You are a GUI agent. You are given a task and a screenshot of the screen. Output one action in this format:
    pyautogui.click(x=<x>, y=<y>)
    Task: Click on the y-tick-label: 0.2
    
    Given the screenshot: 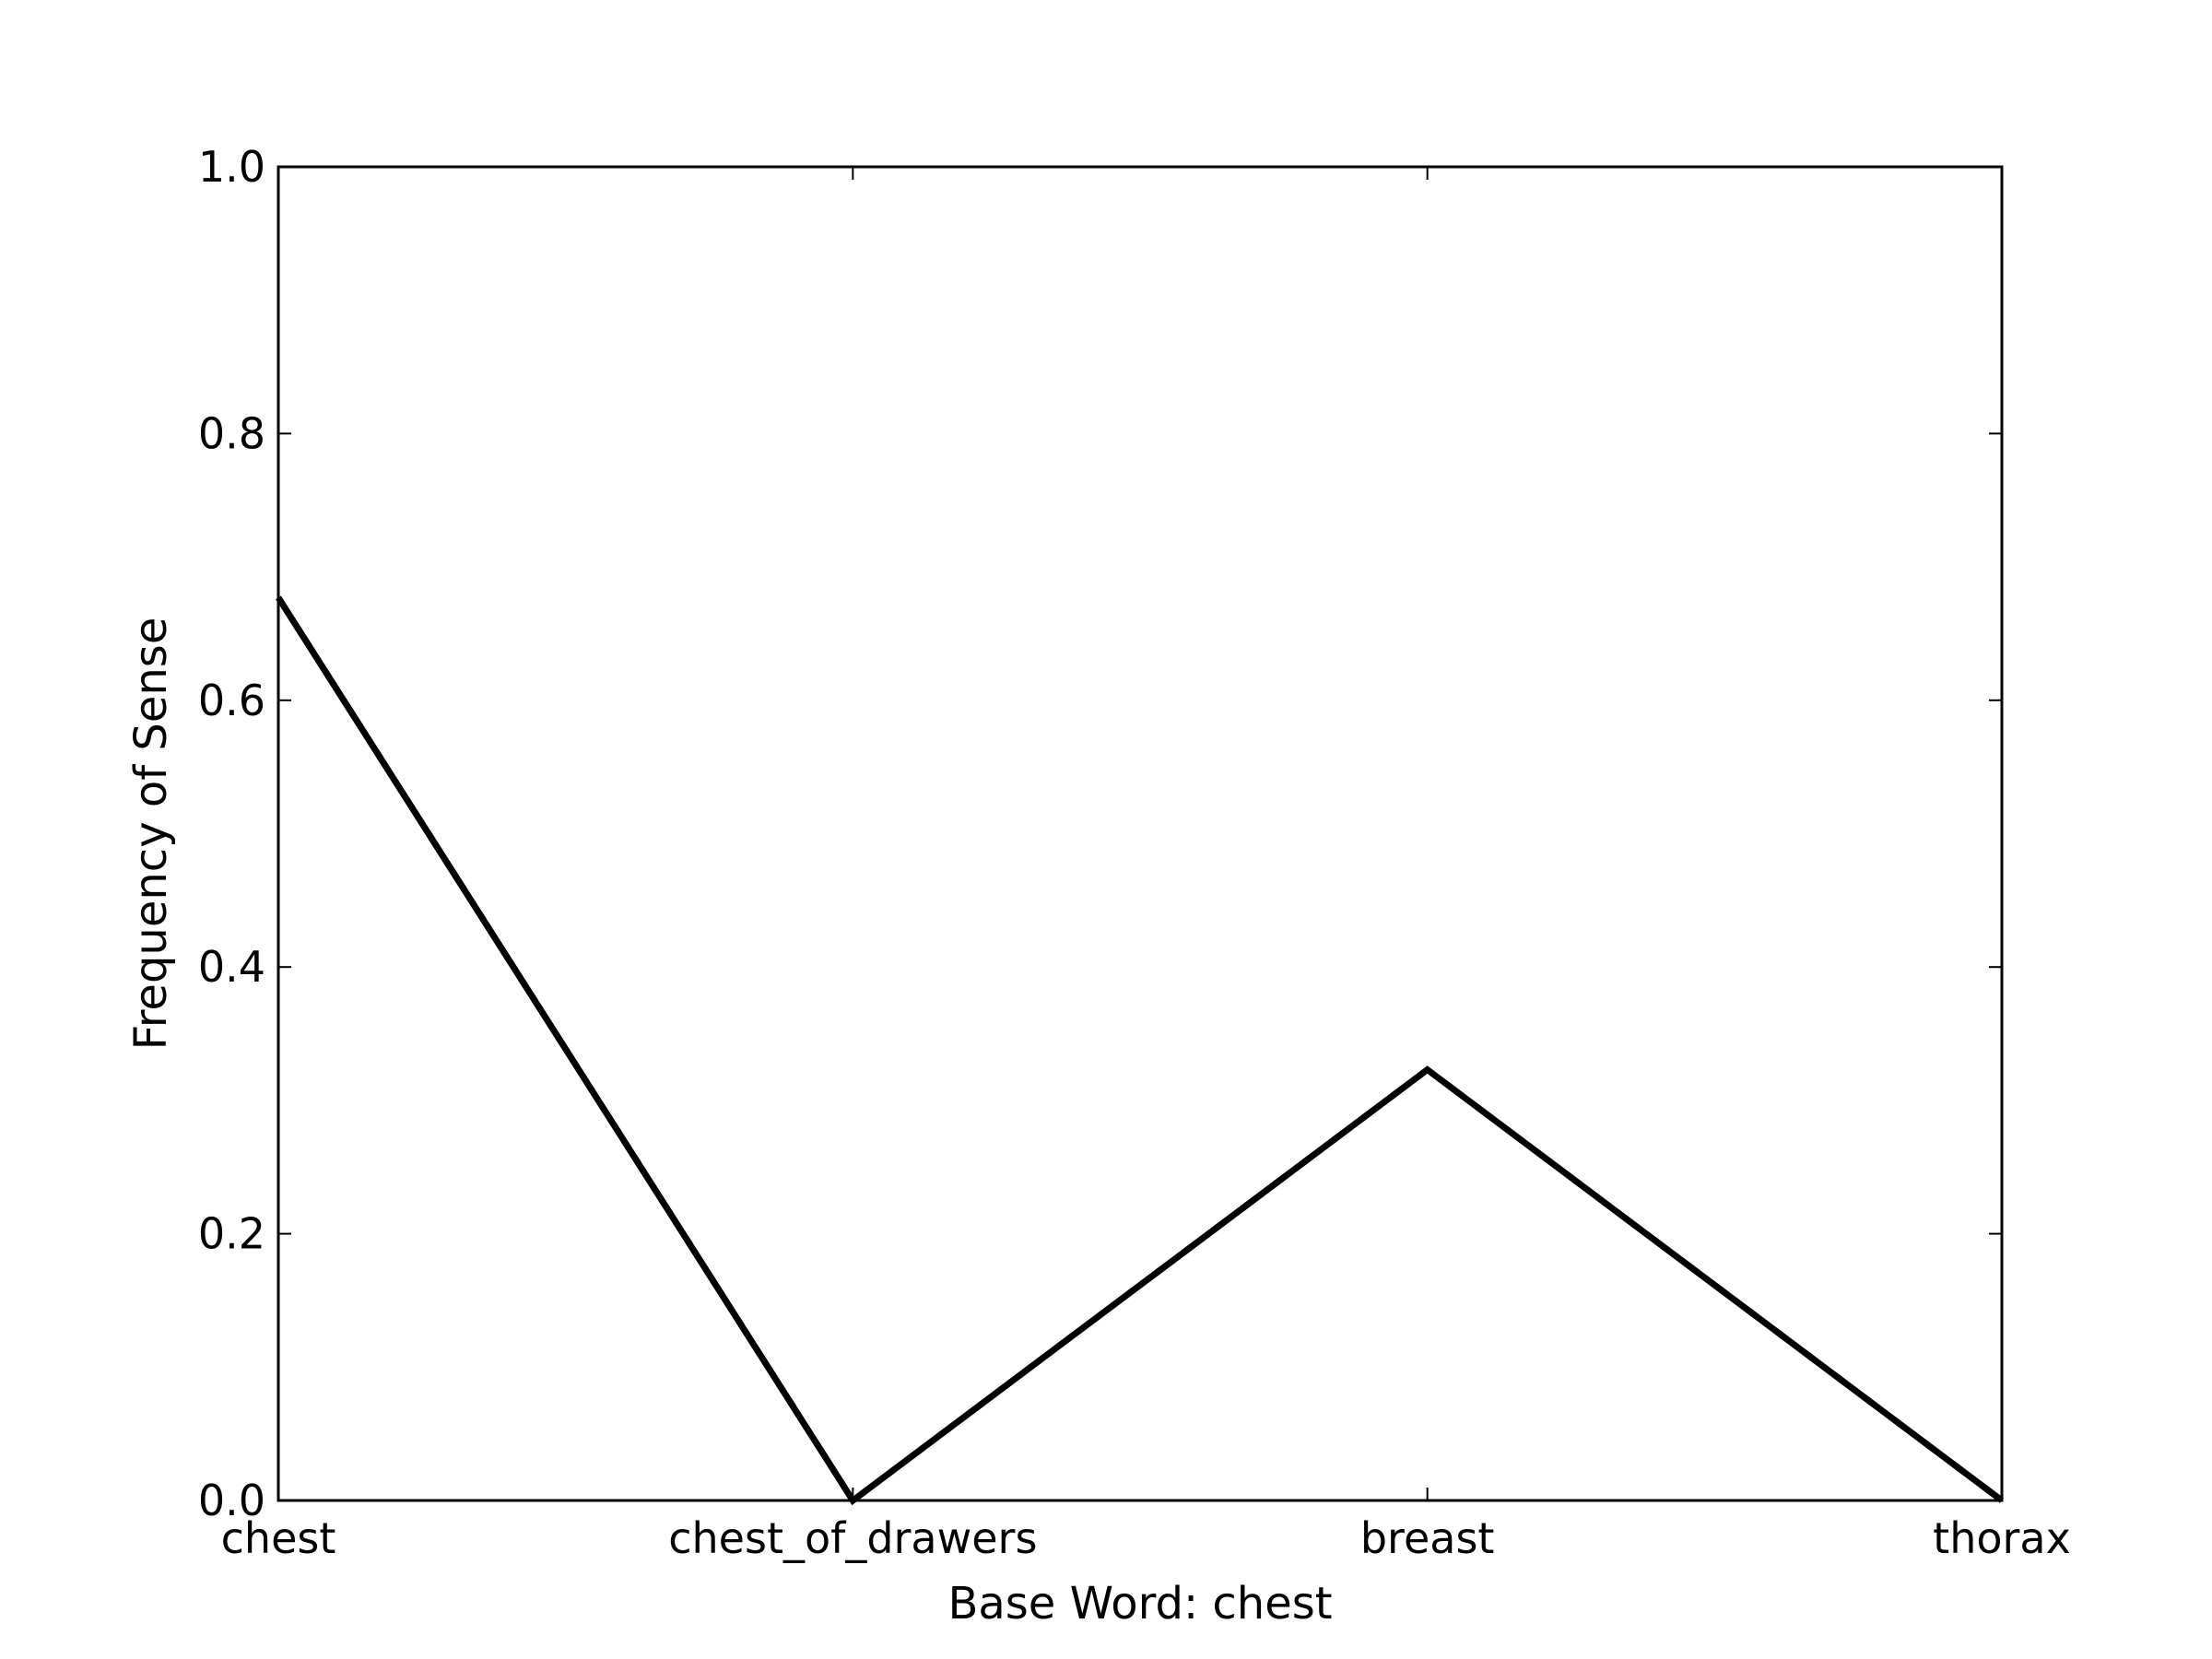 What is the action you would take?
    pyautogui.click(x=231, y=1234)
    